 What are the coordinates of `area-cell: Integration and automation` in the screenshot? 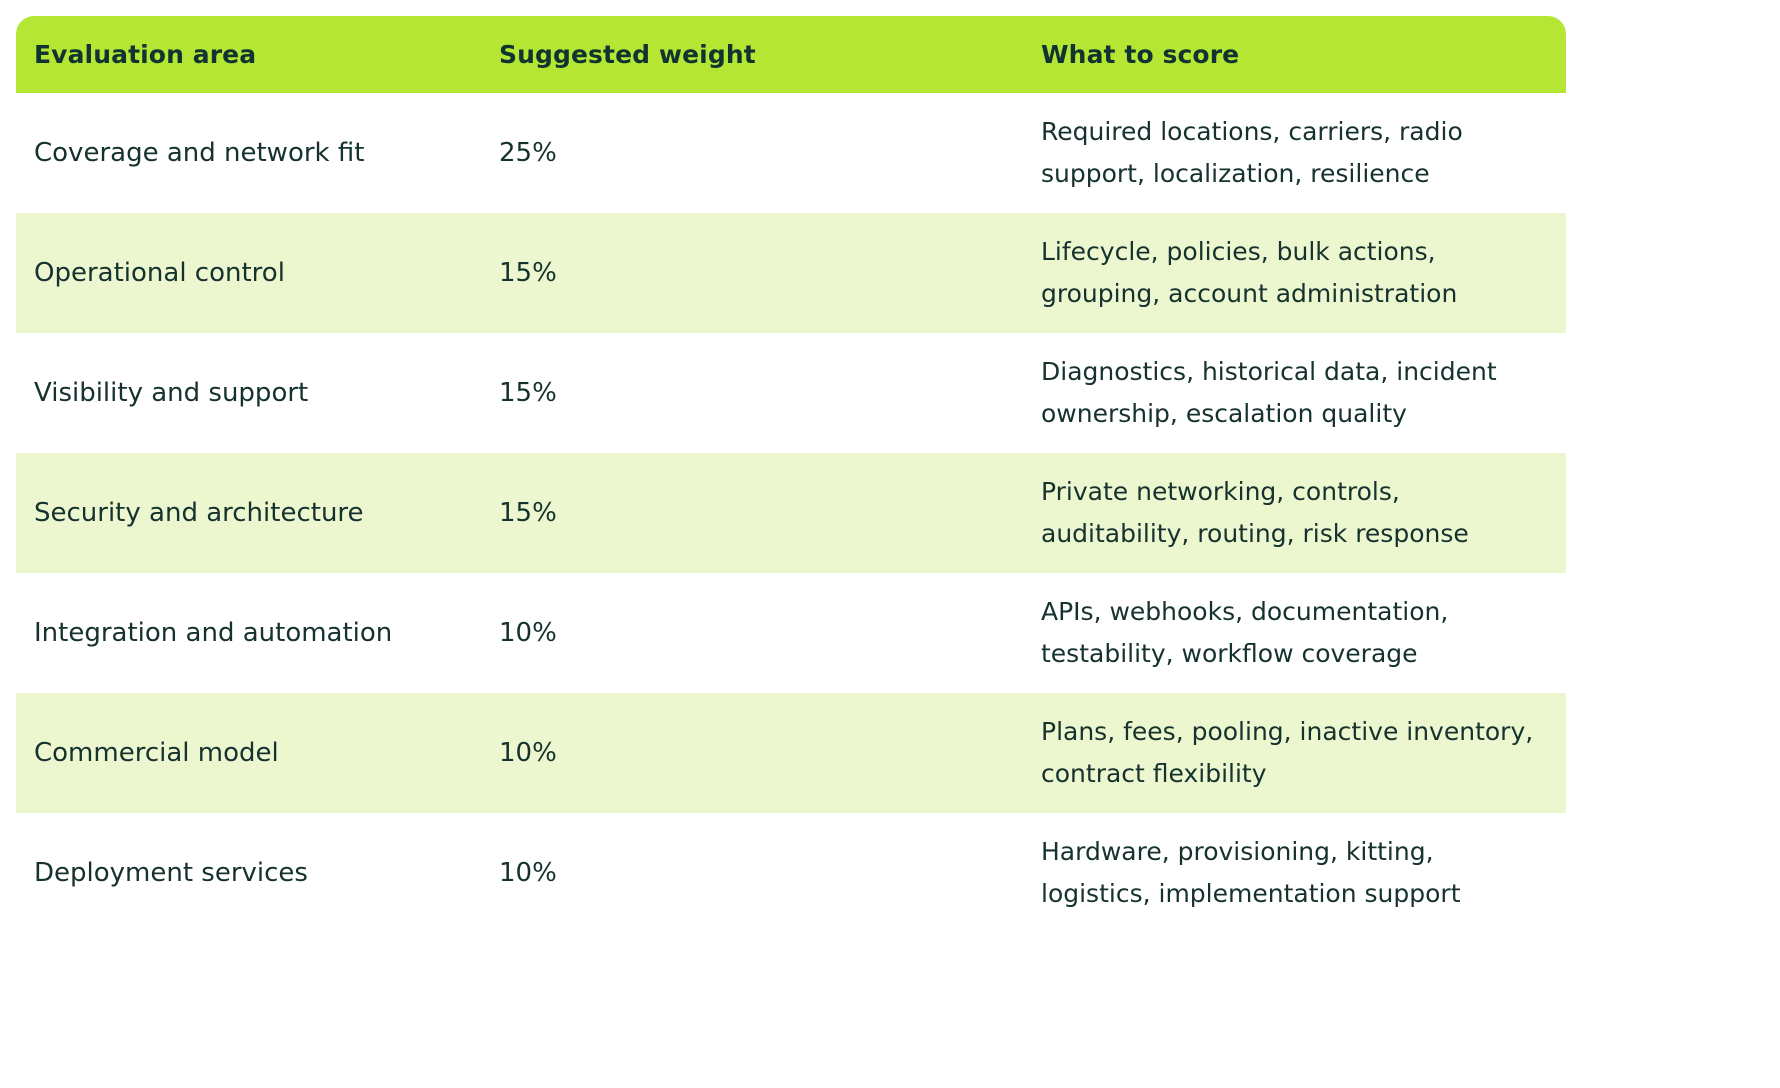 It's located at (213, 633).